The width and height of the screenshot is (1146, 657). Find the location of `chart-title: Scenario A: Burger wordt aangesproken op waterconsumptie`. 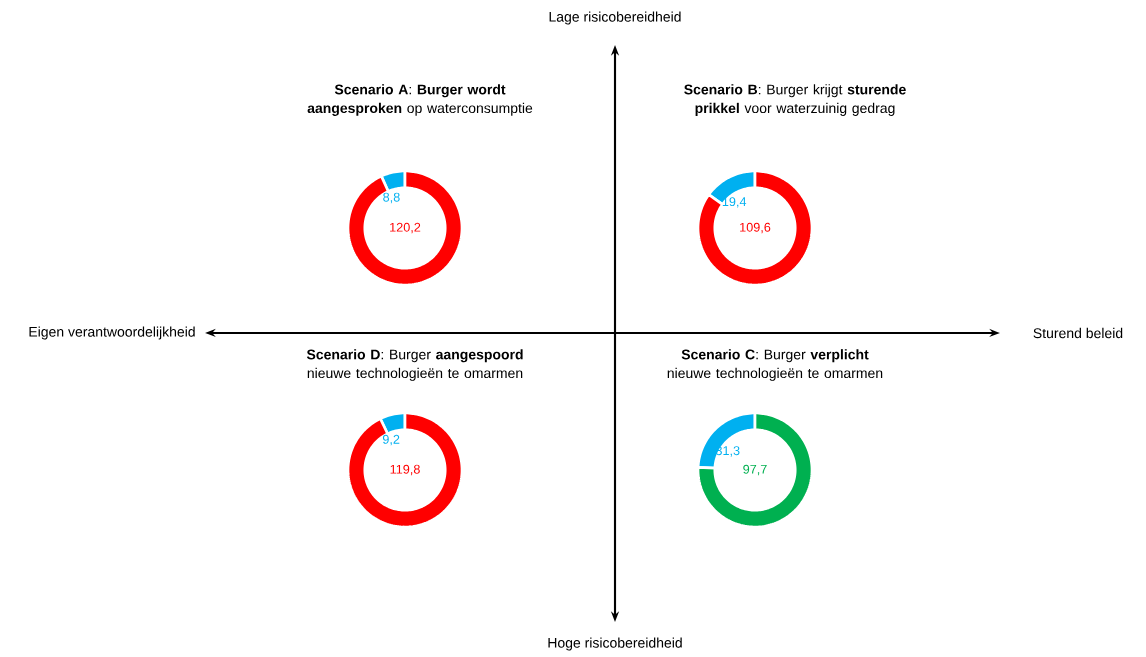

chart-title: Scenario A: Burger wordt aangesproken op waterconsumptie is located at coordinates (420, 100).